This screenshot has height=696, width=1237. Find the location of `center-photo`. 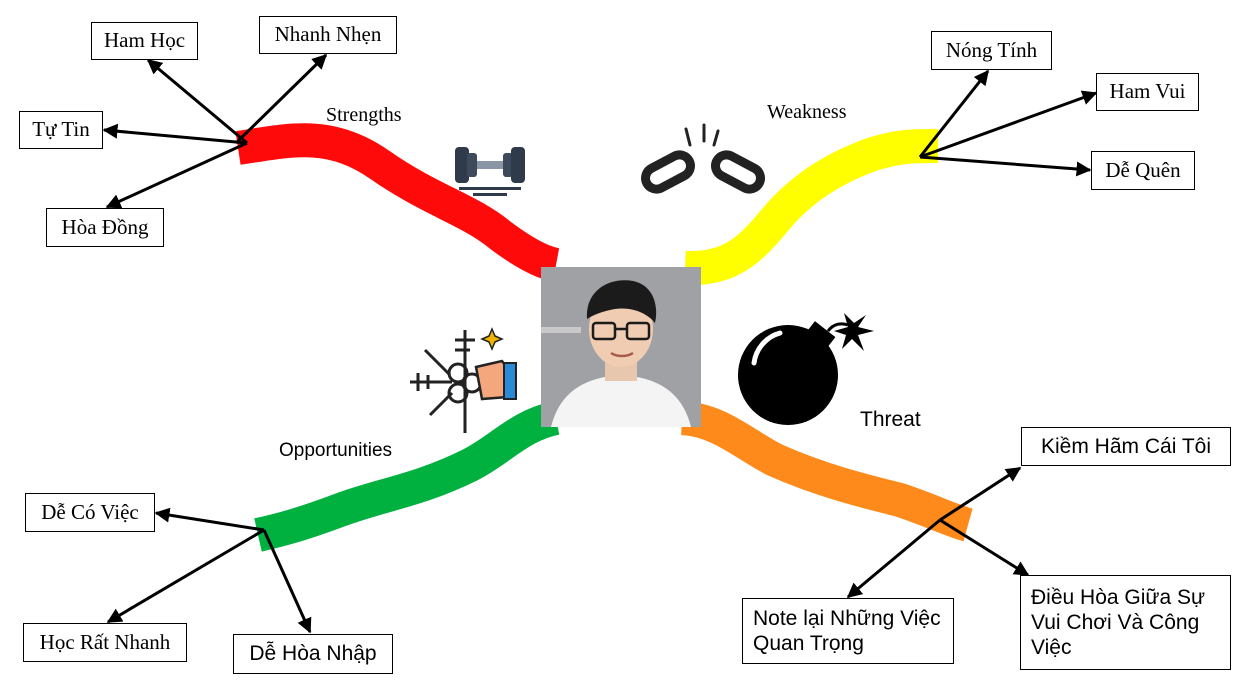

center-photo is located at coordinates (621, 347).